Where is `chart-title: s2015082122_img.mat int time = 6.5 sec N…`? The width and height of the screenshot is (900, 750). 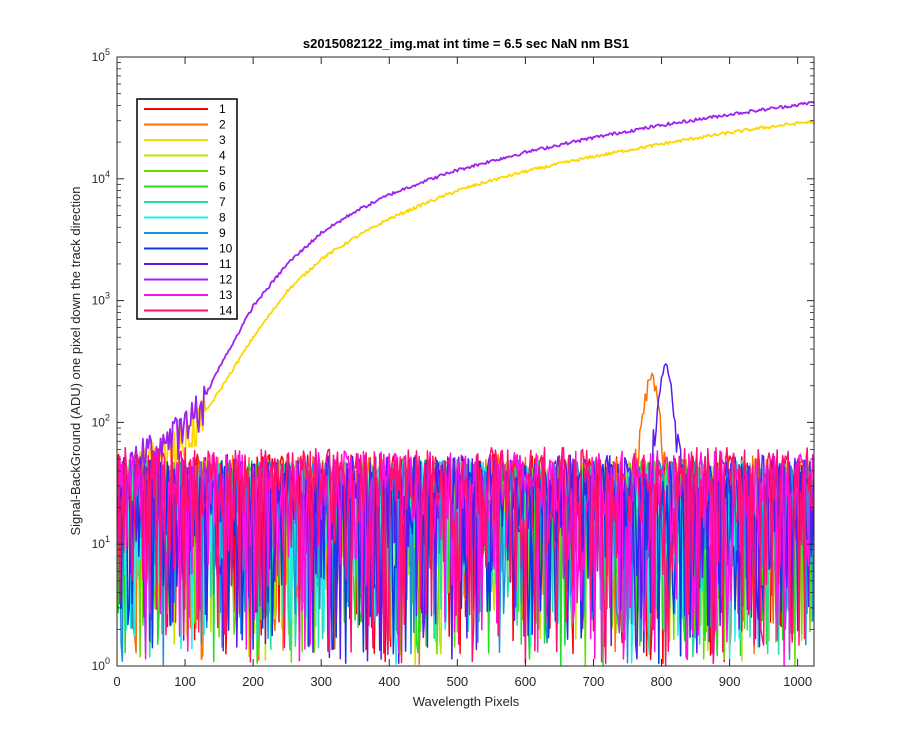
chart-title: s2015082122_img.mat int time = 6.5 sec N… is located at coordinates (466, 43).